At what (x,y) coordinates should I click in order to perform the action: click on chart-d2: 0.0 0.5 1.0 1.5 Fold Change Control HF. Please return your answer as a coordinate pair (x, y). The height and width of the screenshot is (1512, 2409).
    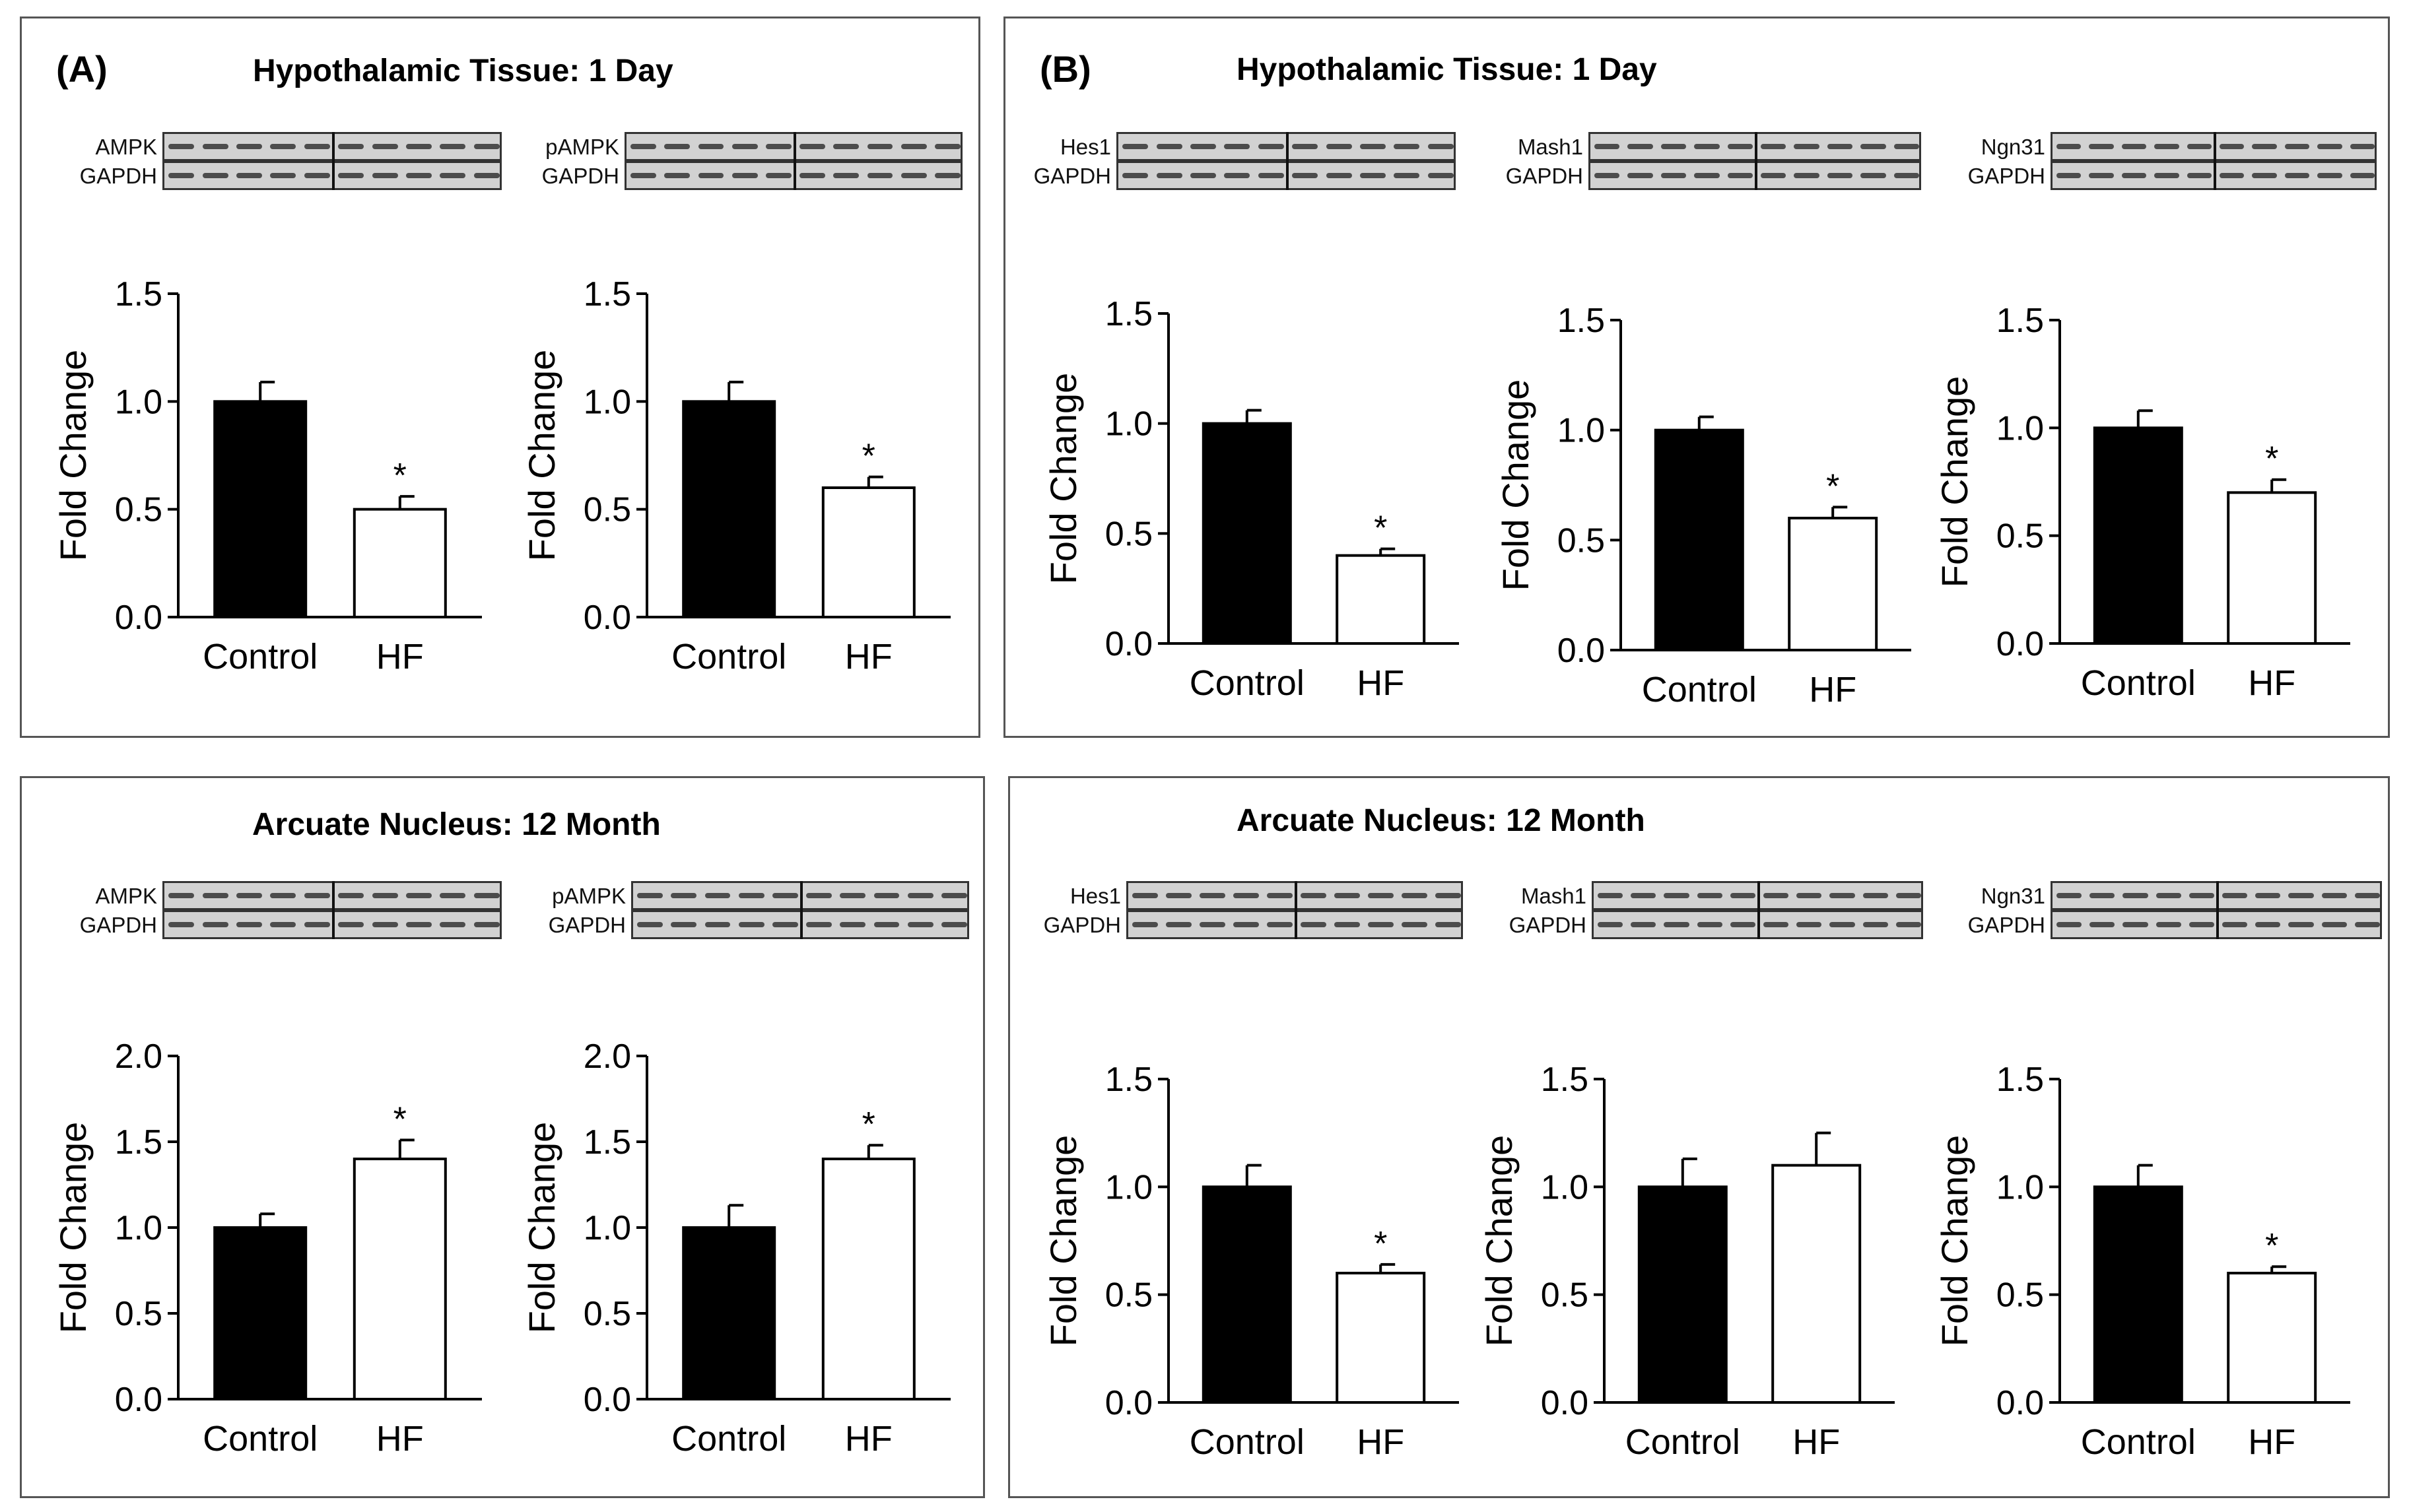
    Looking at the image, I should click on (1686, 1261).